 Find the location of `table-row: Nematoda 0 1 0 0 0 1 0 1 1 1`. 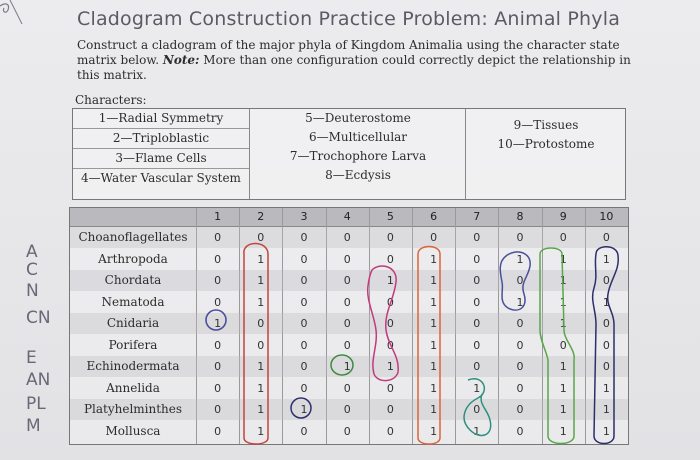

table-row: Nematoda 0 1 0 0 0 1 0 1 1 1 is located at coordinates (349, 302).